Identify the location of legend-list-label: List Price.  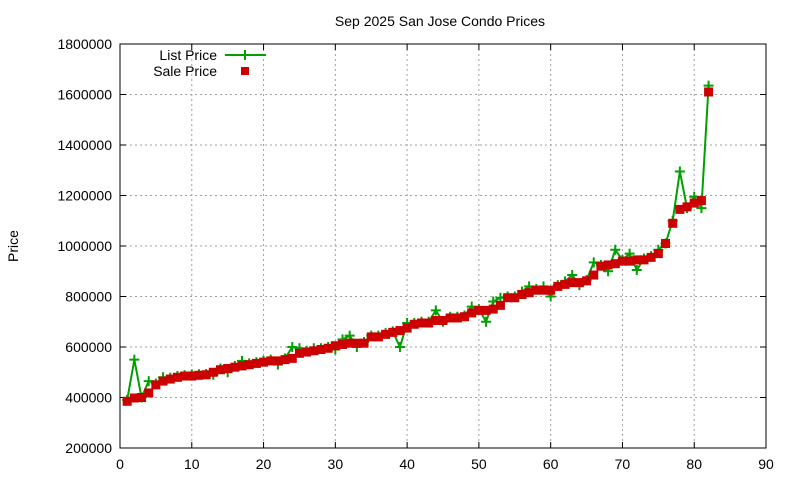
(188, 55).